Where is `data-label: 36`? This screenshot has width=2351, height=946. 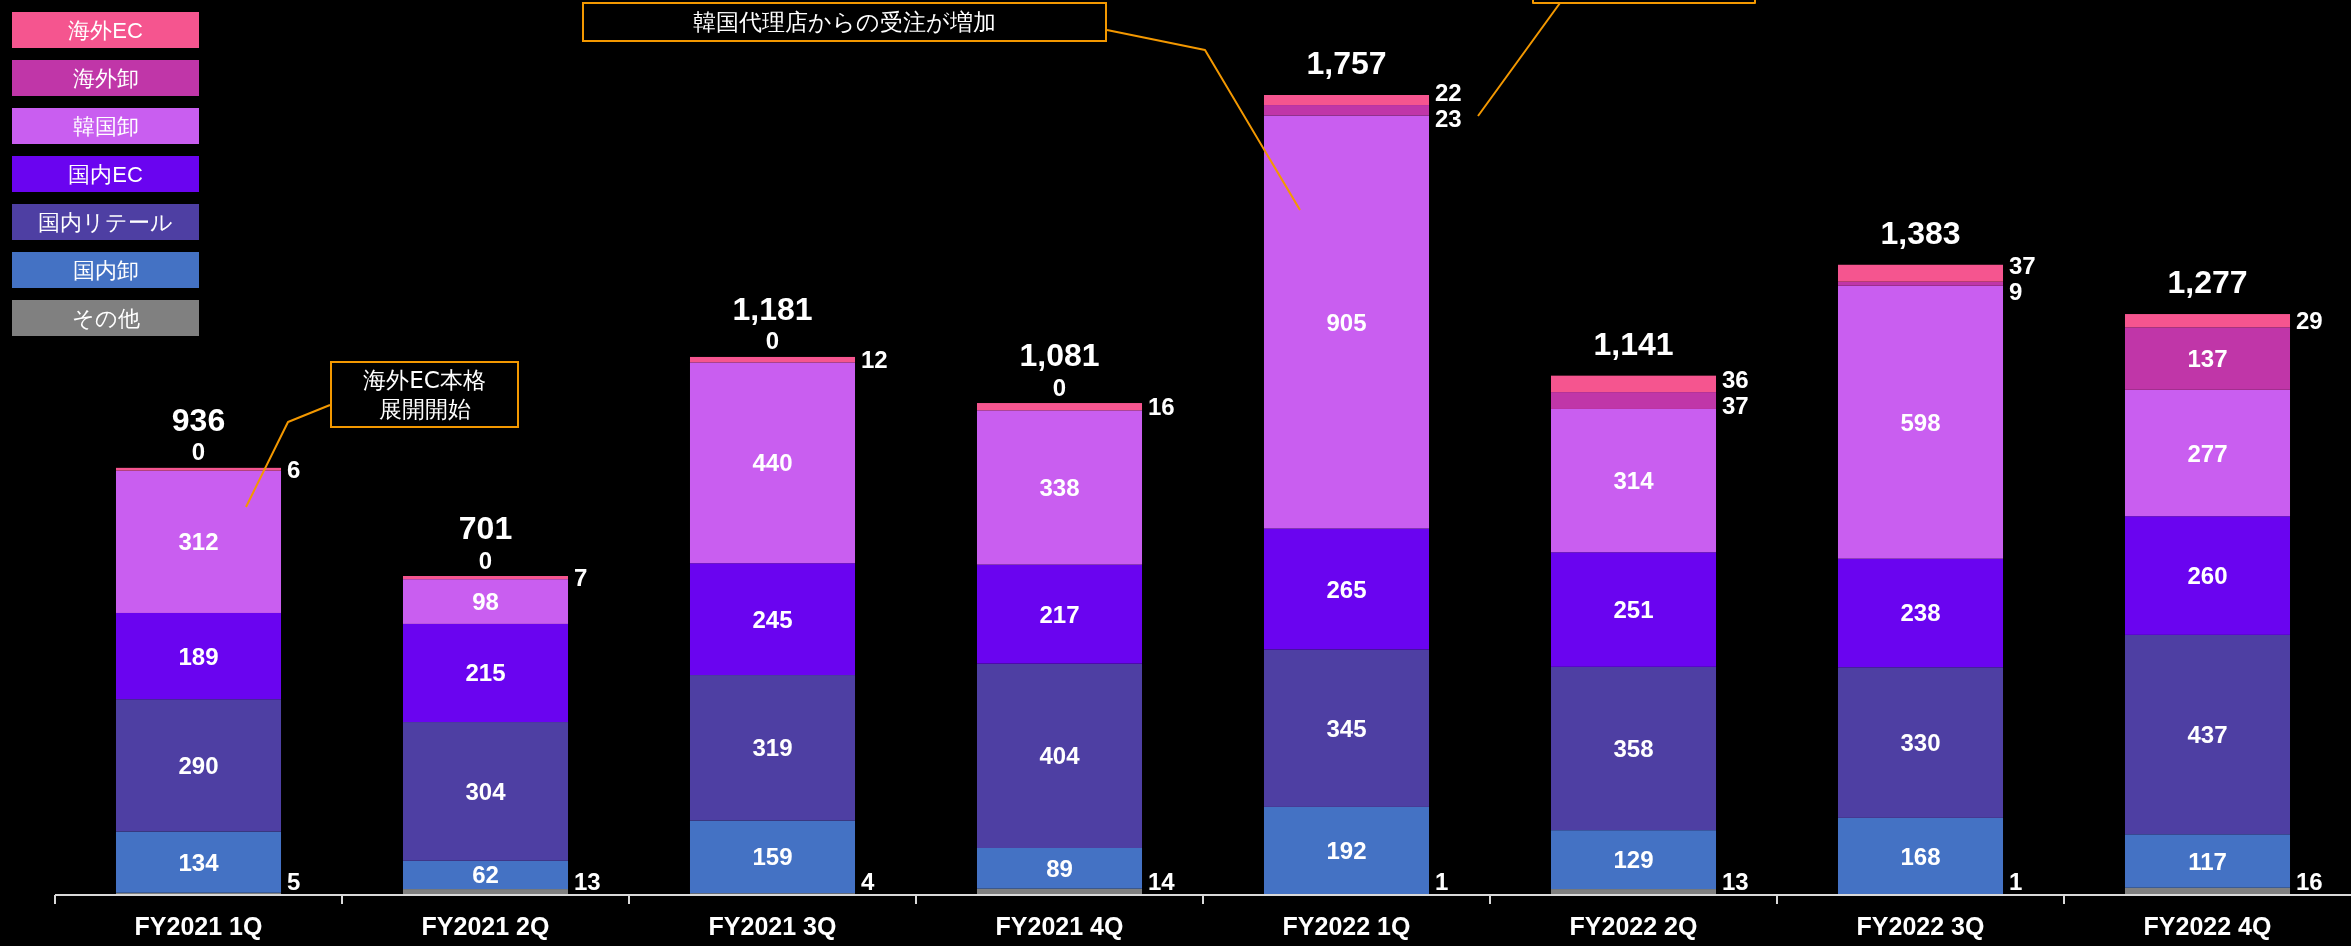 data-label: 36 is located at coordinates (1735, 379).